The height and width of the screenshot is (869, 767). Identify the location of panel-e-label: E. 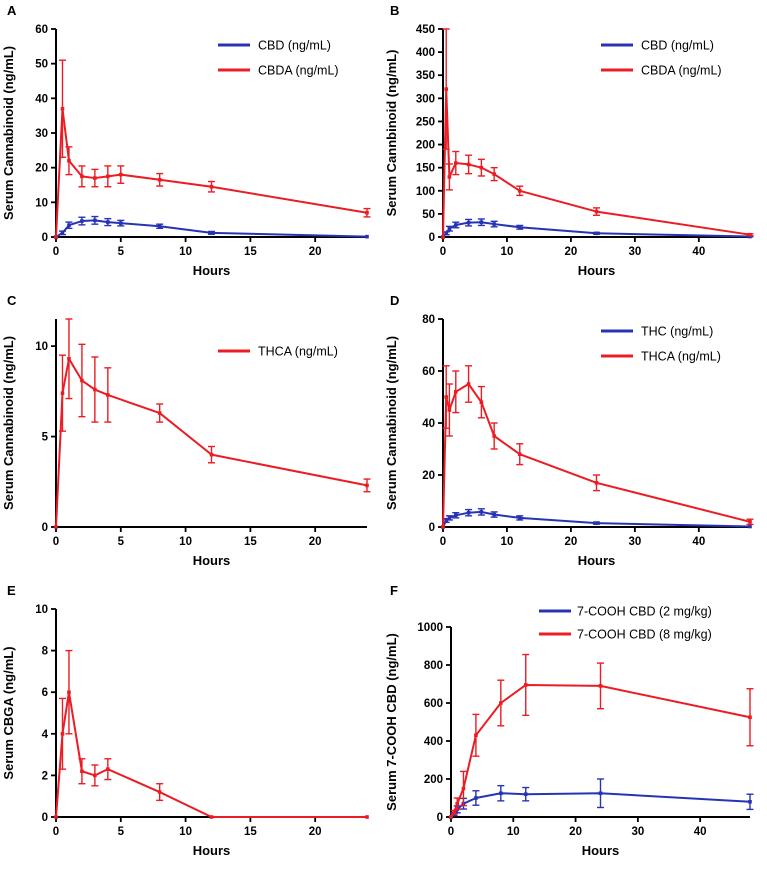
(11, 590).